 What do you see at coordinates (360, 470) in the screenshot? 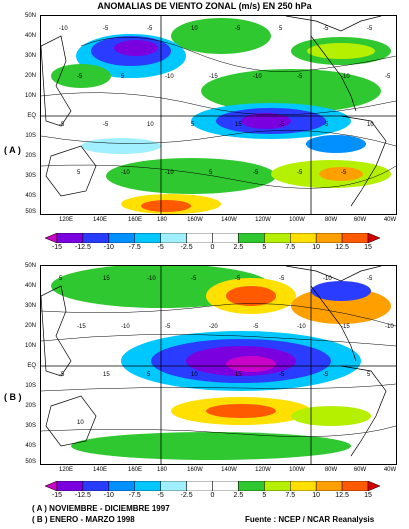
I see `lon-label: 60W` at bounding box center [360, 470].